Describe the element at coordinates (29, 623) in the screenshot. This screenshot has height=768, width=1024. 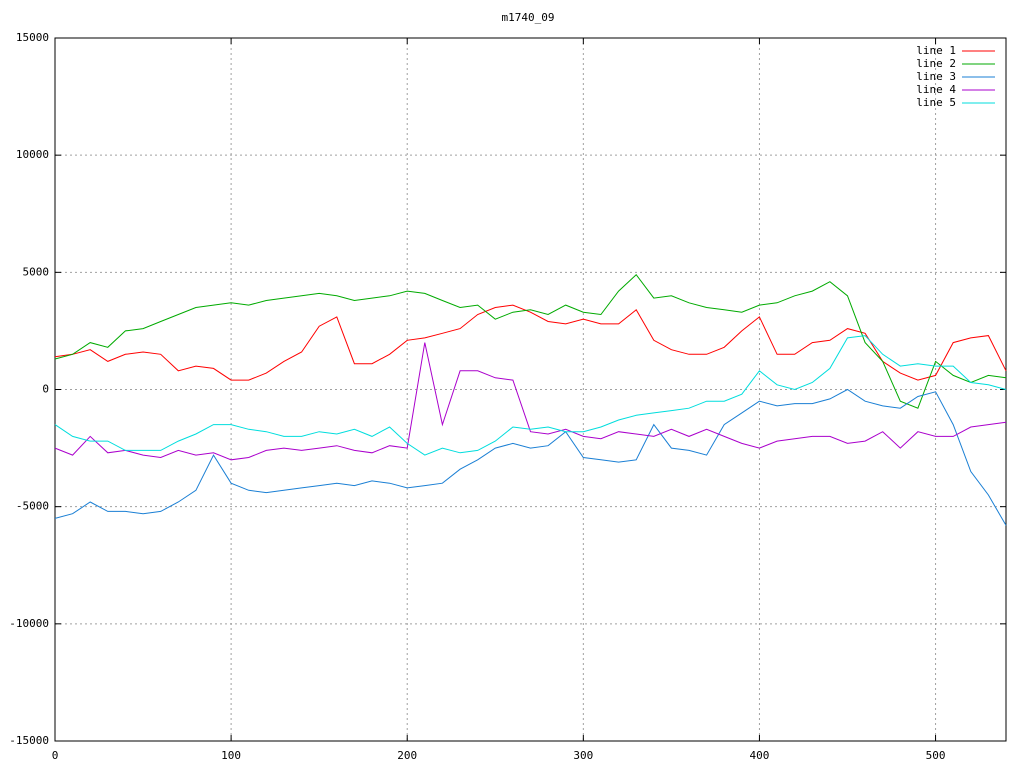
I see `y-tick-label: -10000` at that location.